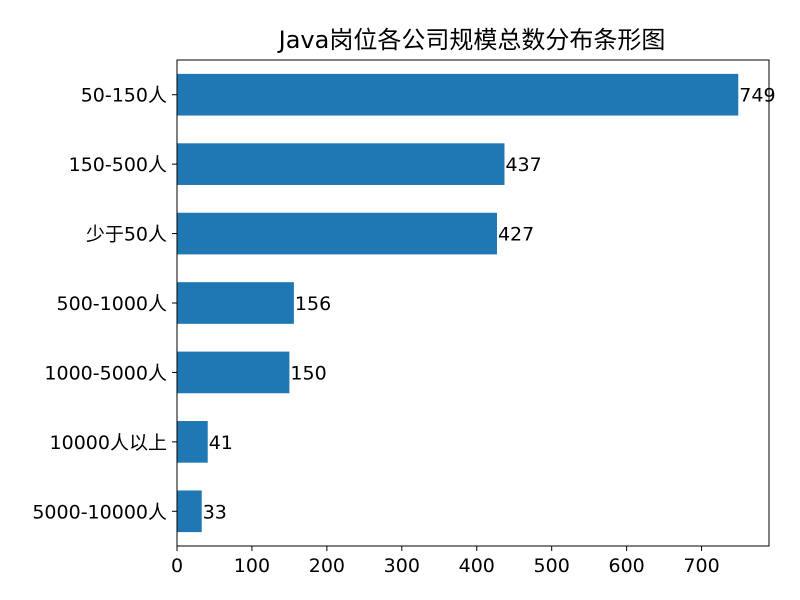 The image size is (800, 600). What do you see at coordinates (308, 373) in the screenshot?
I see `data-label-5: 150` at bounding box center [308, 373].